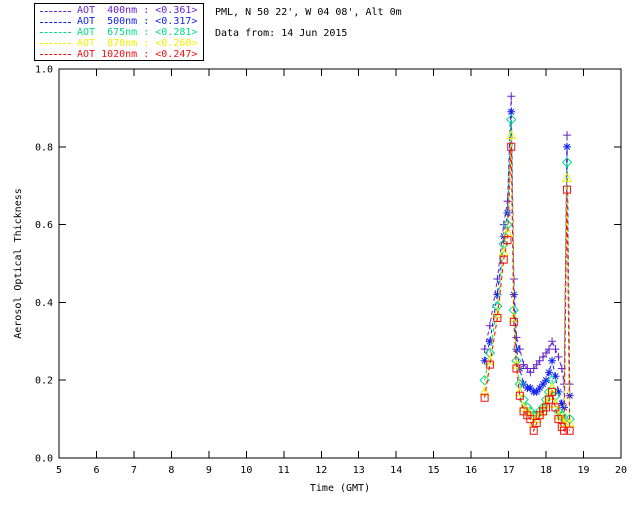  What do you see at coordinates (546, 470) in the screenshot?
I see `x-tick-label: 18` at bounding box center [546, 470].